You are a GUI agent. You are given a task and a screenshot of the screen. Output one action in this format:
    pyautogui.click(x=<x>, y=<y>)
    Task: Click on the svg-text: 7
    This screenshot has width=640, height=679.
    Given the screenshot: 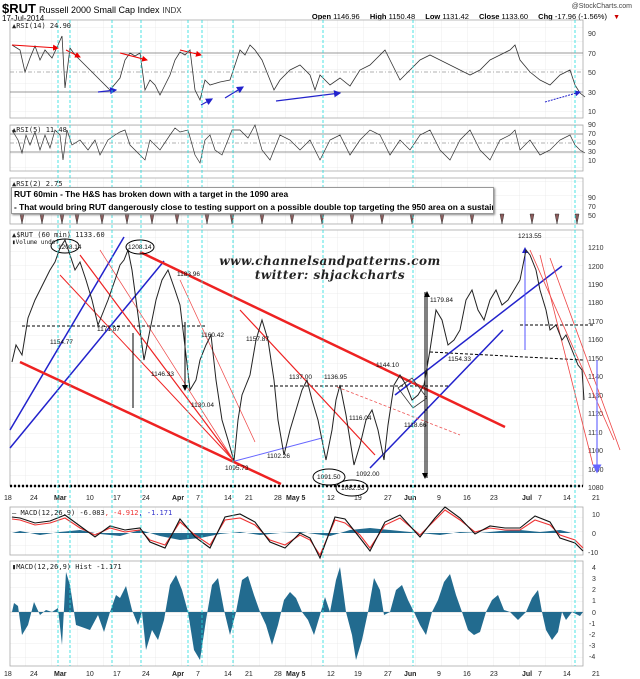 What is the action you would take?
    pyautogui.click(x=540, y=498)
    